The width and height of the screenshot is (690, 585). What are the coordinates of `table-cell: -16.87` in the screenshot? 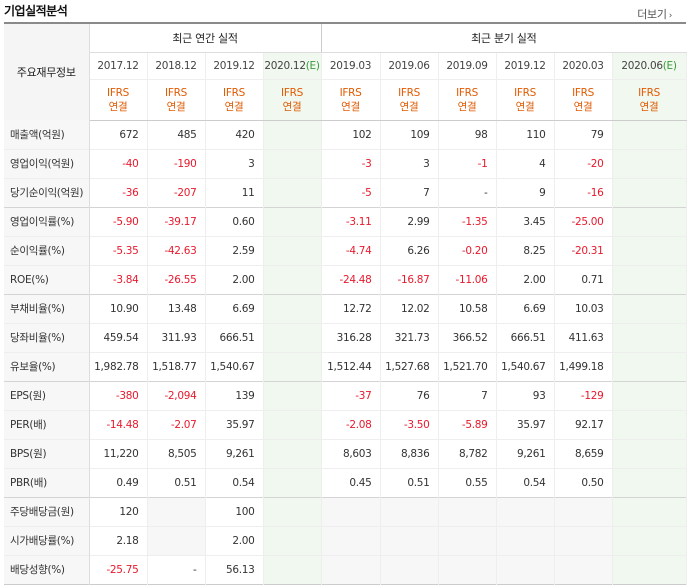 It's located at (409, 279).